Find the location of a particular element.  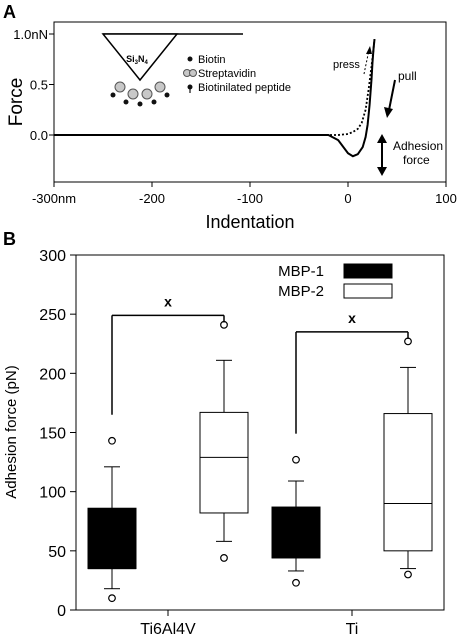

b-x-tick-label: Ti is located at coordinates (352, 629).